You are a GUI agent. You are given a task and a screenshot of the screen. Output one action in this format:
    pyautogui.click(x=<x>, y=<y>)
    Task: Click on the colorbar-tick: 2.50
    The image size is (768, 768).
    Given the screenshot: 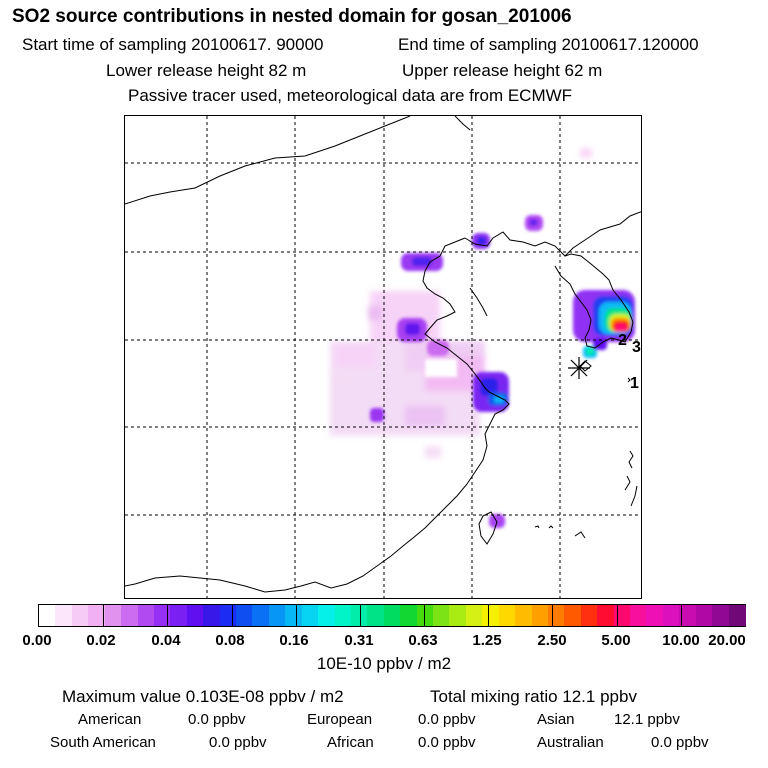 What is the action you would take?
    pyautogui.click(x=552, y=640)
    